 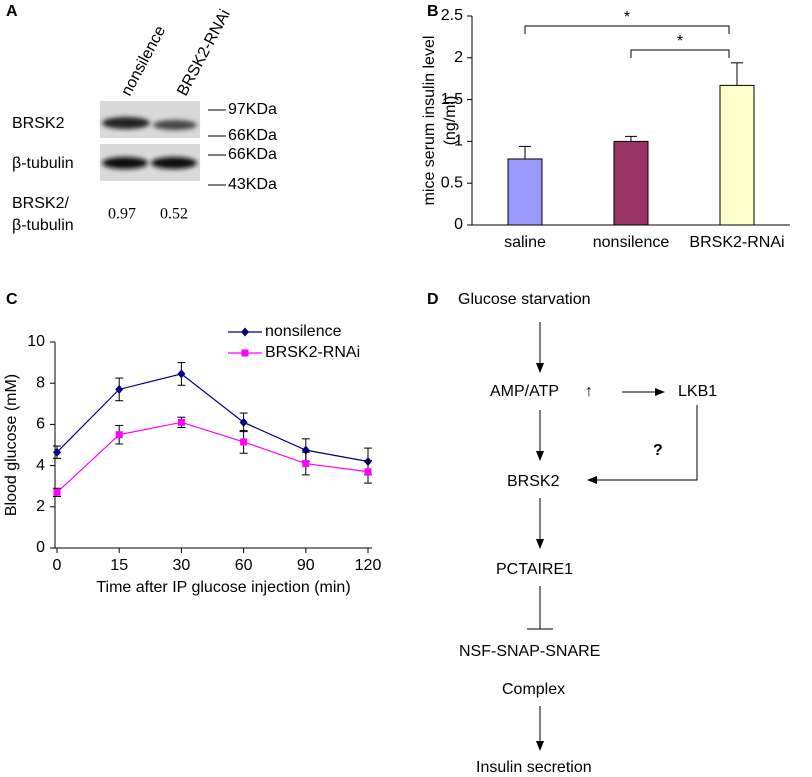 What do you see at coordinates (43, 225) in the screenshot?
I see `ratio-label: β-tubulin` at bounding box center [43, 225].